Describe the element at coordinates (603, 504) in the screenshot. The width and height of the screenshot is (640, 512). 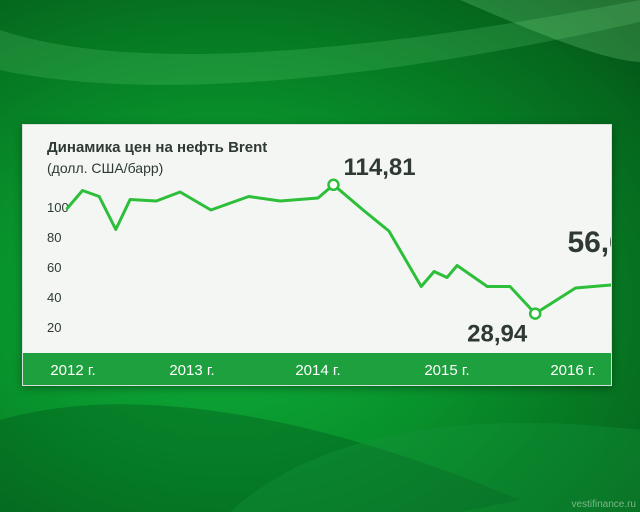
I see `watermark: vestifinance.ru` at that location.